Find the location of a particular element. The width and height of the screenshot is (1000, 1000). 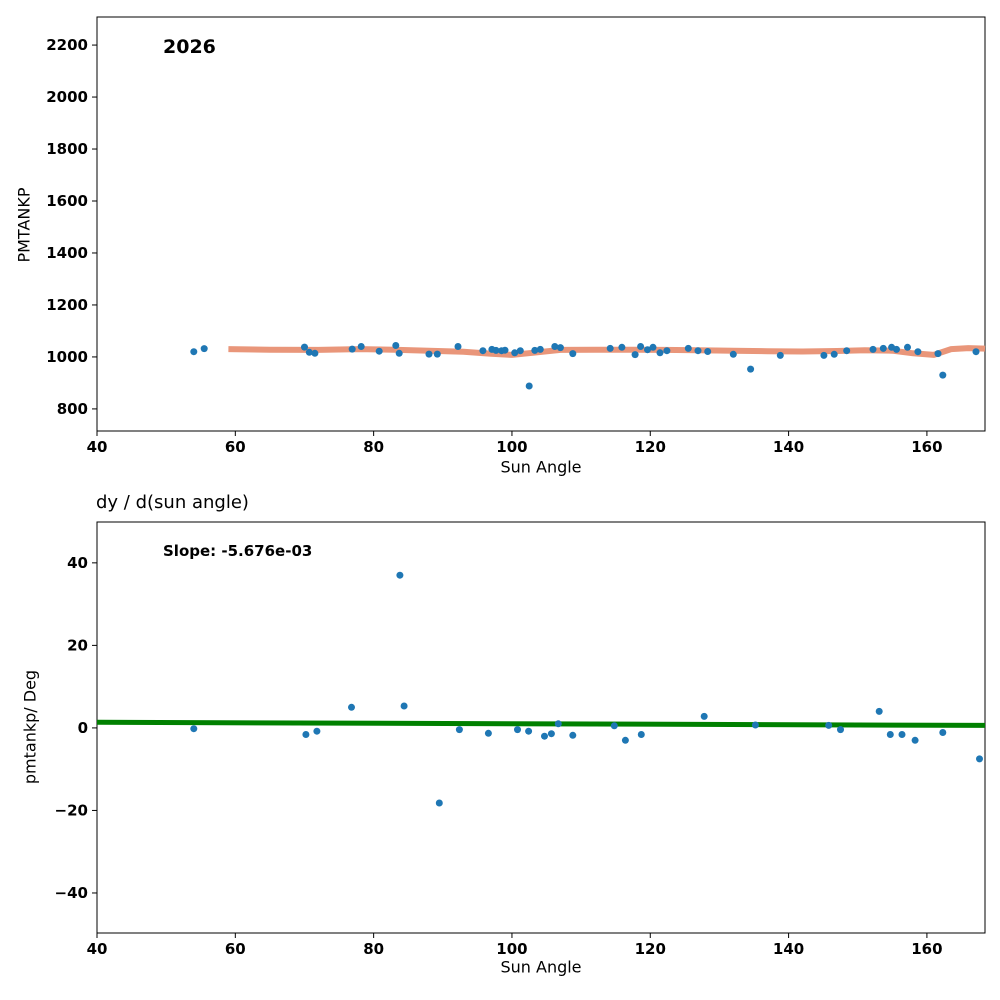

bottom-y-axis-label: pmtankp/ Deg is located at coordinates (30, 727).